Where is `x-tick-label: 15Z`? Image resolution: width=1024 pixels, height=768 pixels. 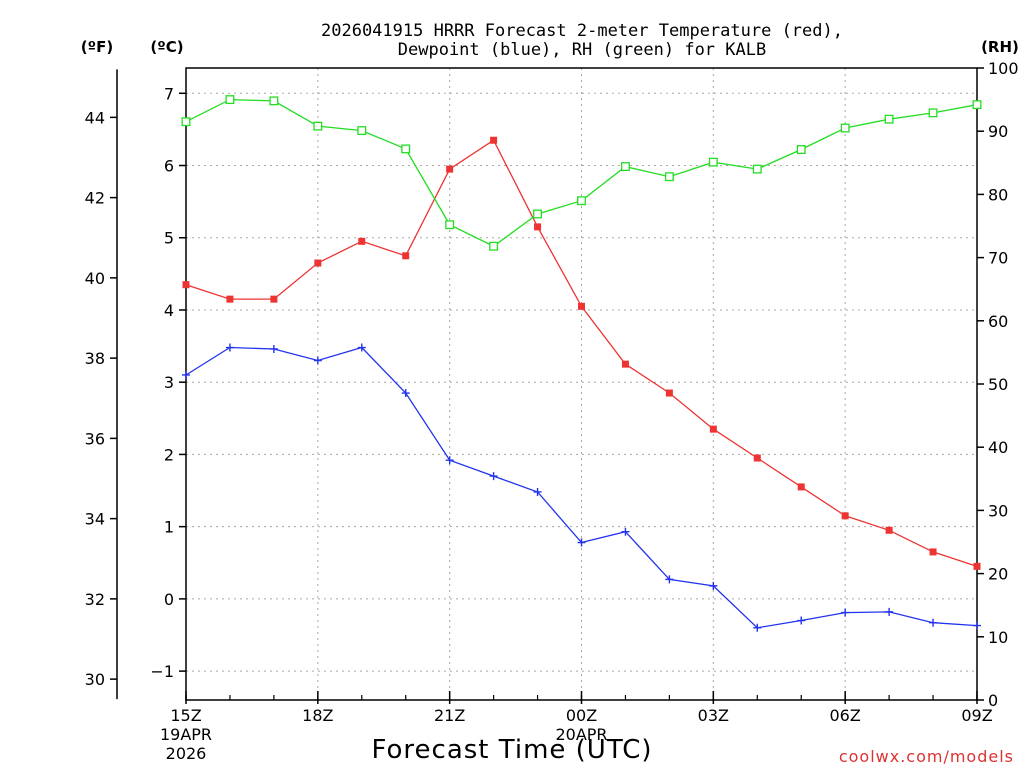 x-tick-label: 15Z is located at coordinates (185, 715).